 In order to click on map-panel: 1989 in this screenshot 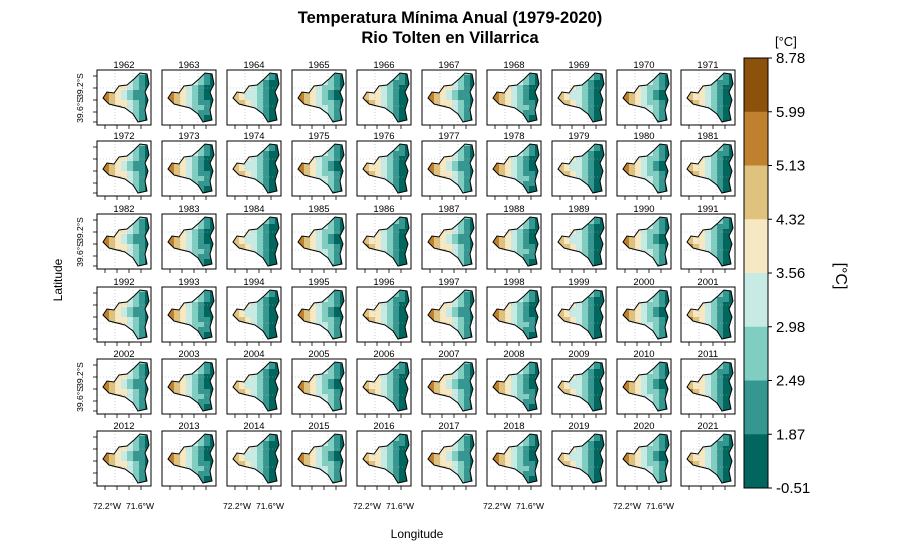, I will do `click(579, 238)`.